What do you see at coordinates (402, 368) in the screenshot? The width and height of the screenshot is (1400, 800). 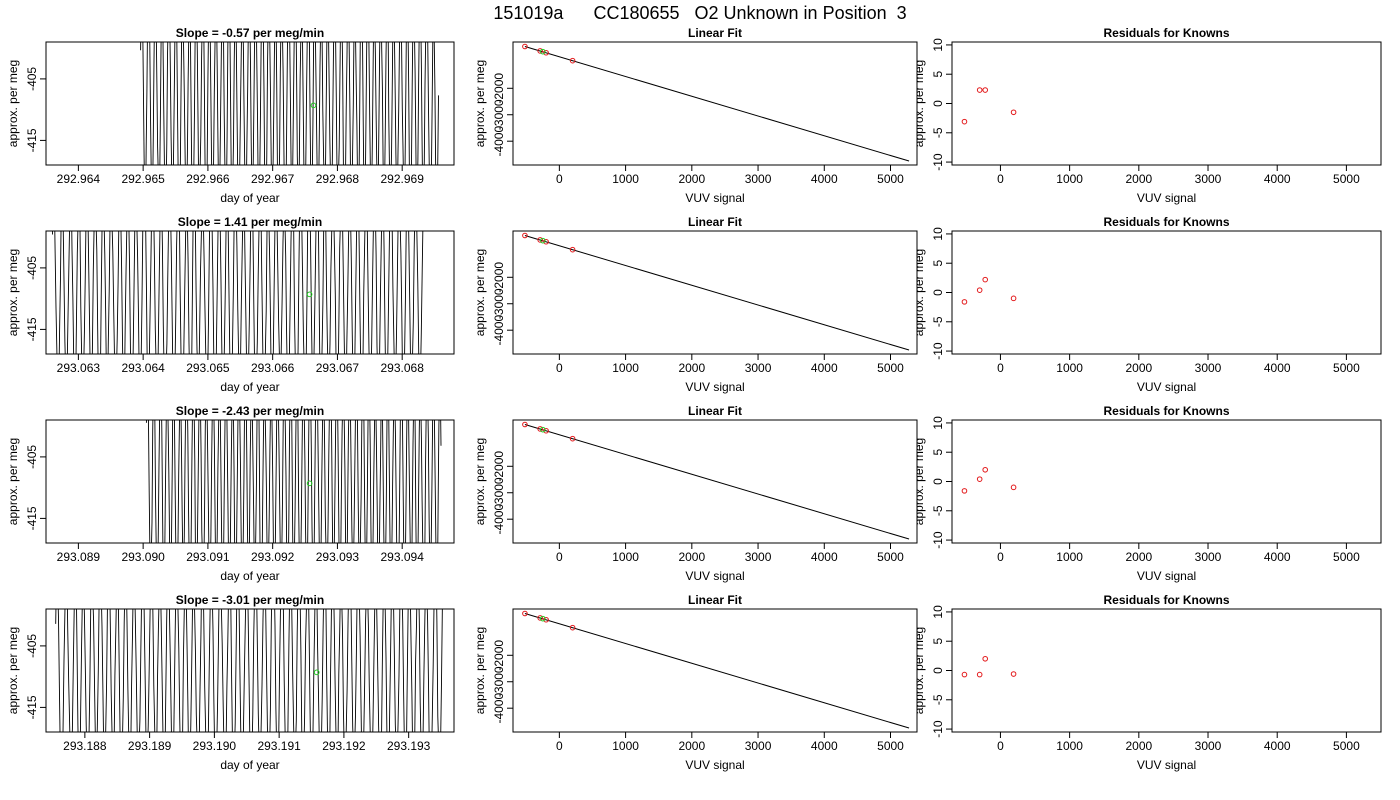 I see `x-tick-label: 293.068` at bounding box center [402, 368].